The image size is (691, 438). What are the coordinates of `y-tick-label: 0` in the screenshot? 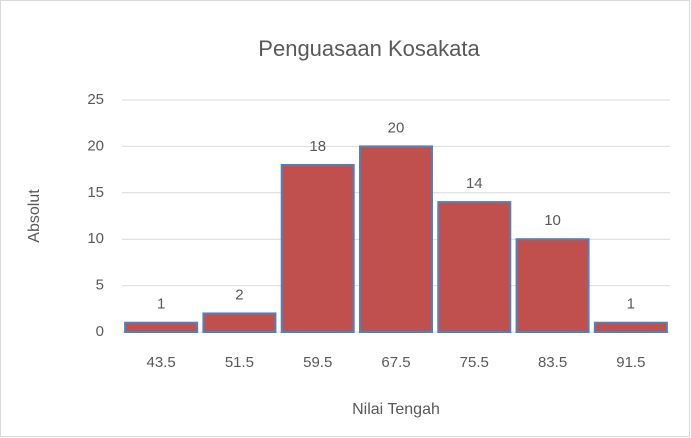 It's located at (100, 331).